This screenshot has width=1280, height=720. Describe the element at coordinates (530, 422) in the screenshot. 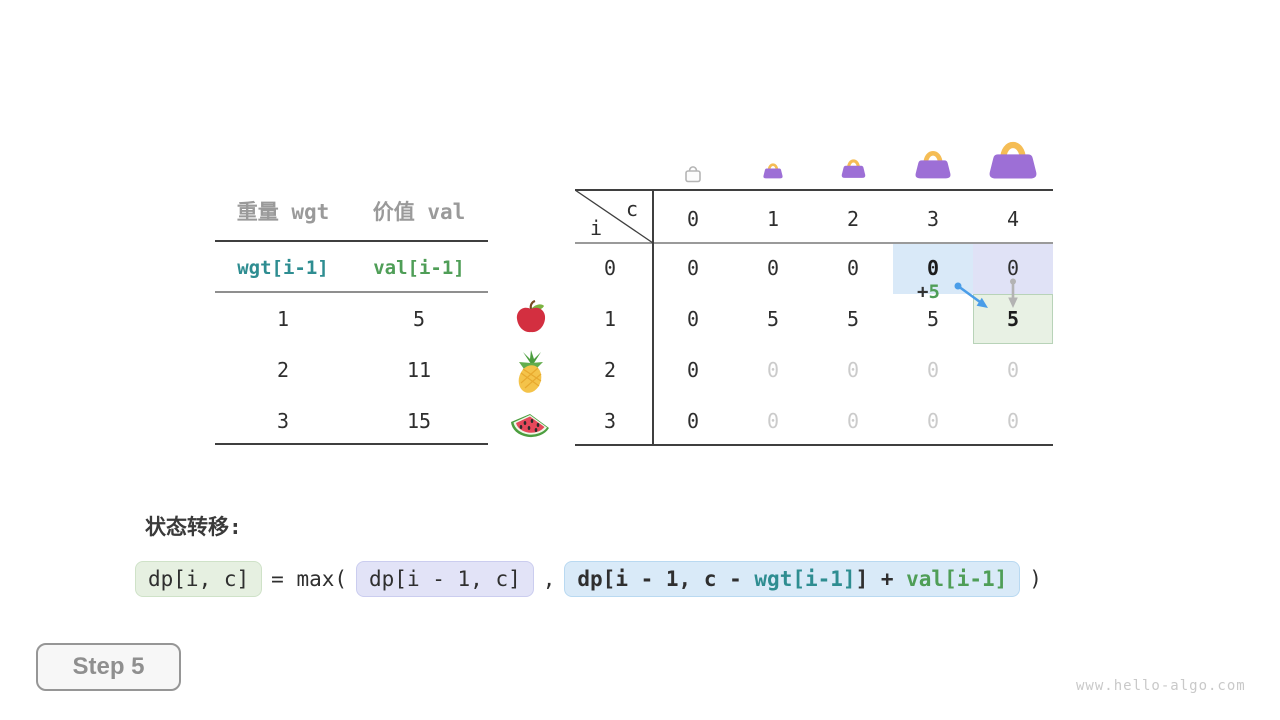

I see `watermelon-icon` at that location.